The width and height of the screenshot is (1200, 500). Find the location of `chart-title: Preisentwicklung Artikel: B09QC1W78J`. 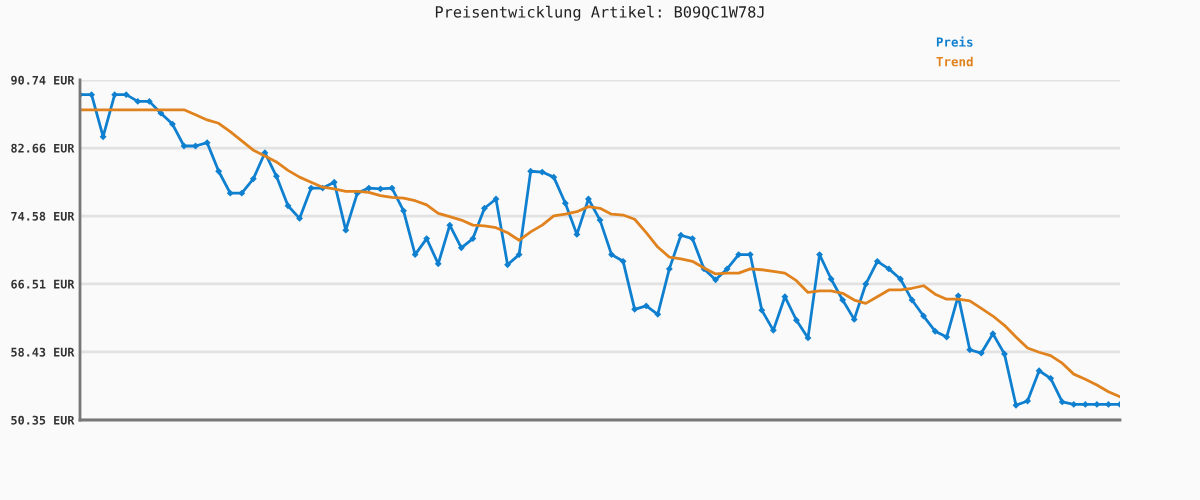

chart-title: Preisentwicklung Artikel: B09QC1W78J is located at coordinates (599, 13).